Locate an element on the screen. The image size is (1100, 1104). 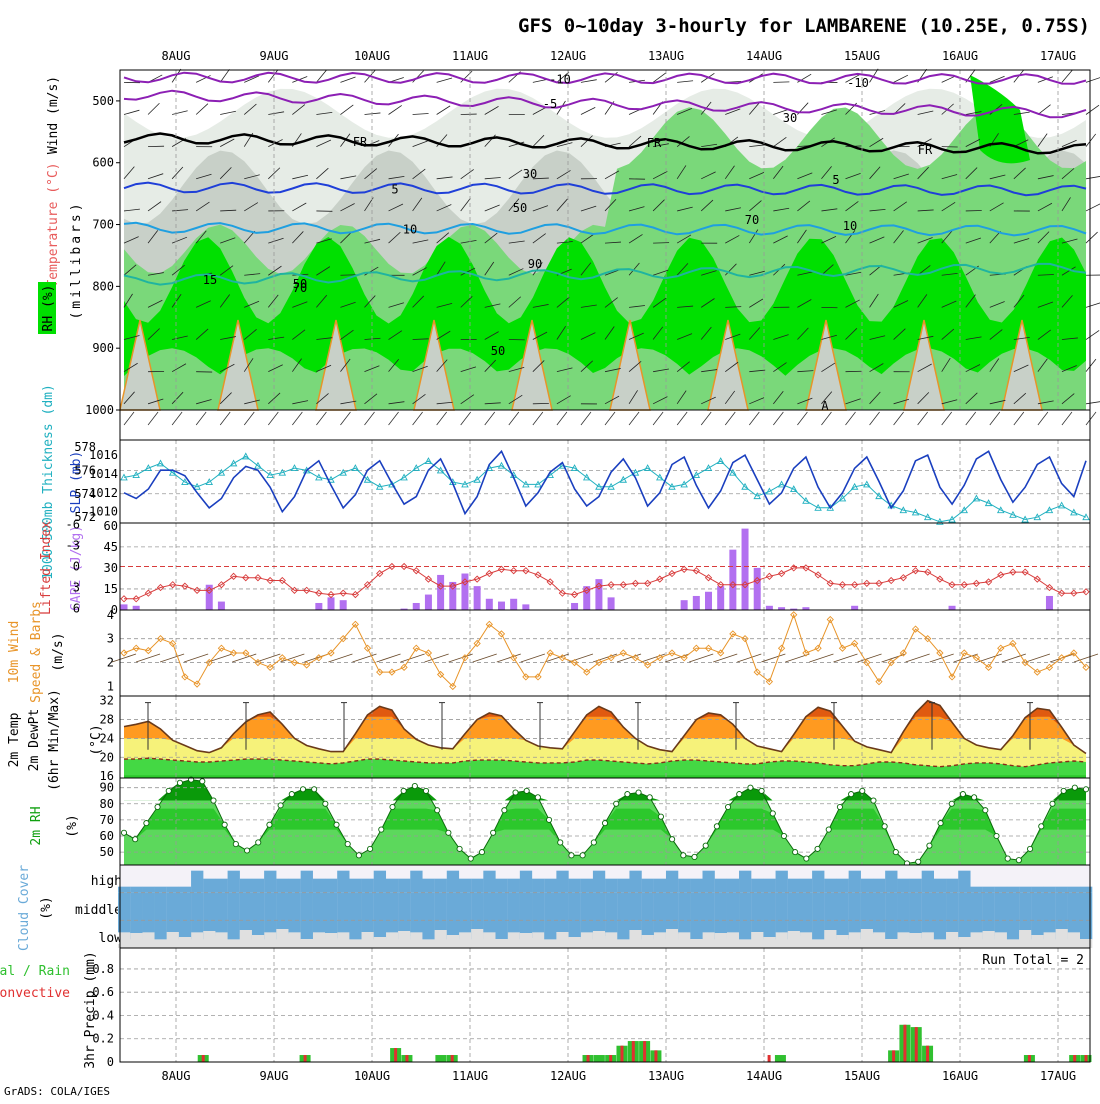
rh-tick-label: 70 is located at coordinates (107, 820).